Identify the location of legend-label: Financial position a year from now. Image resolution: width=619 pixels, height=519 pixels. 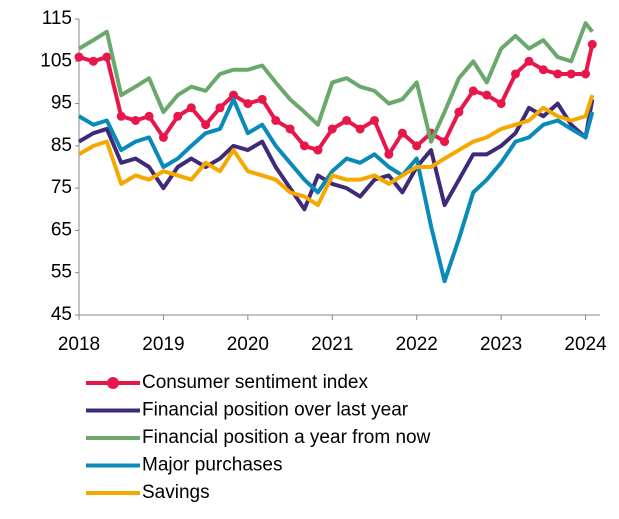
(286, 437).